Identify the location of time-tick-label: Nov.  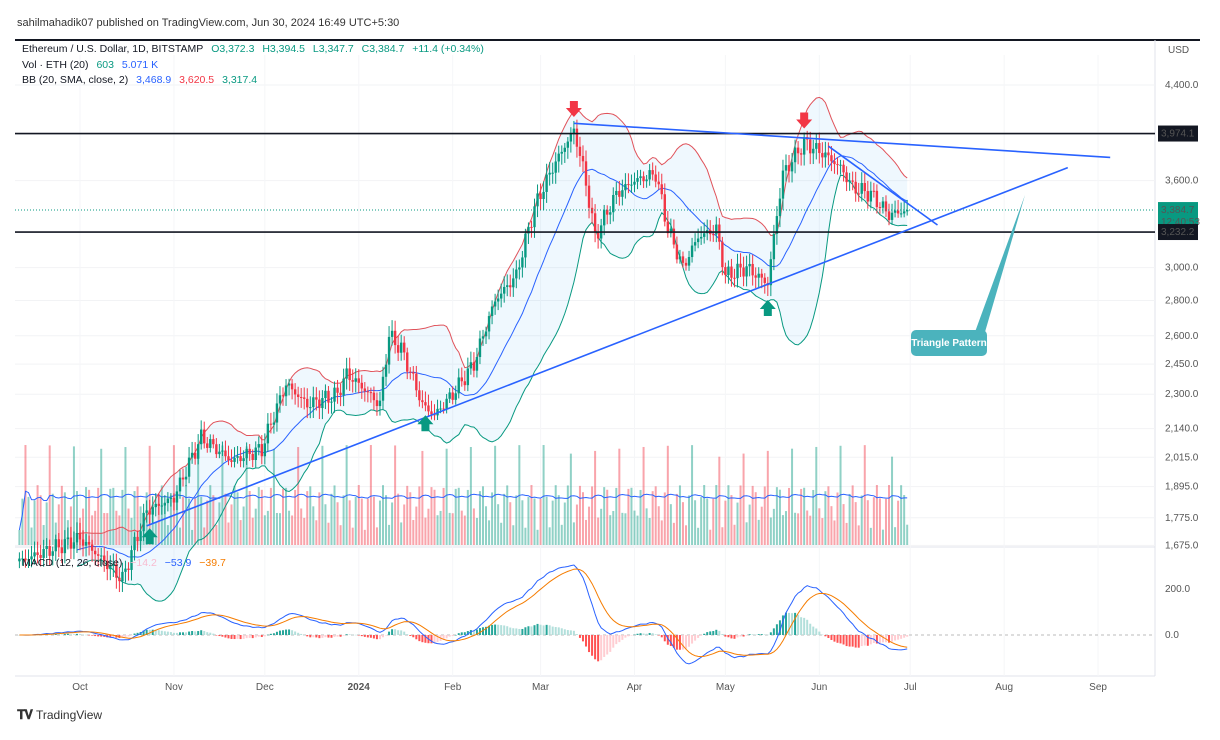
(174, 687).